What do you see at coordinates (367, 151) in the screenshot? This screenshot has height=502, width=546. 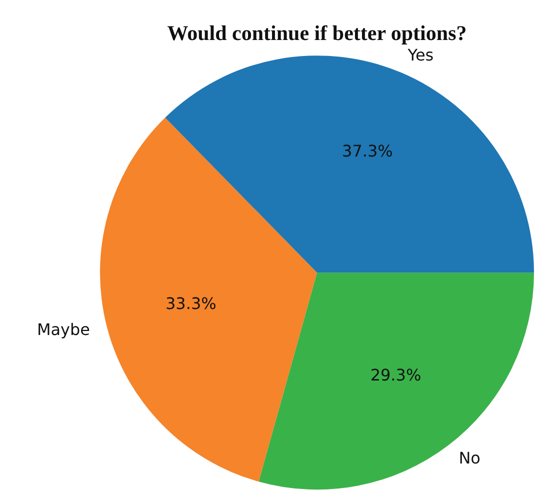 I see `data-label: 37.3%` at bounding box center [367, 151].